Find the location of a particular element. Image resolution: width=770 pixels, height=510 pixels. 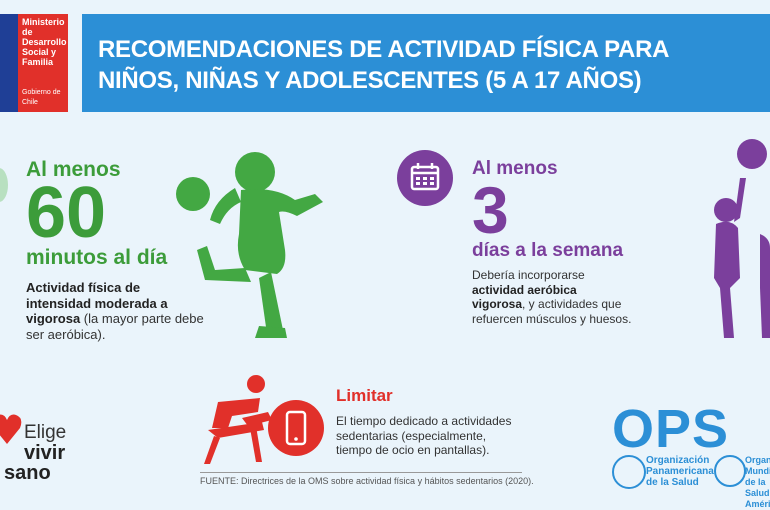

days-prefix: Al menos is located at coordinates (515, 168).